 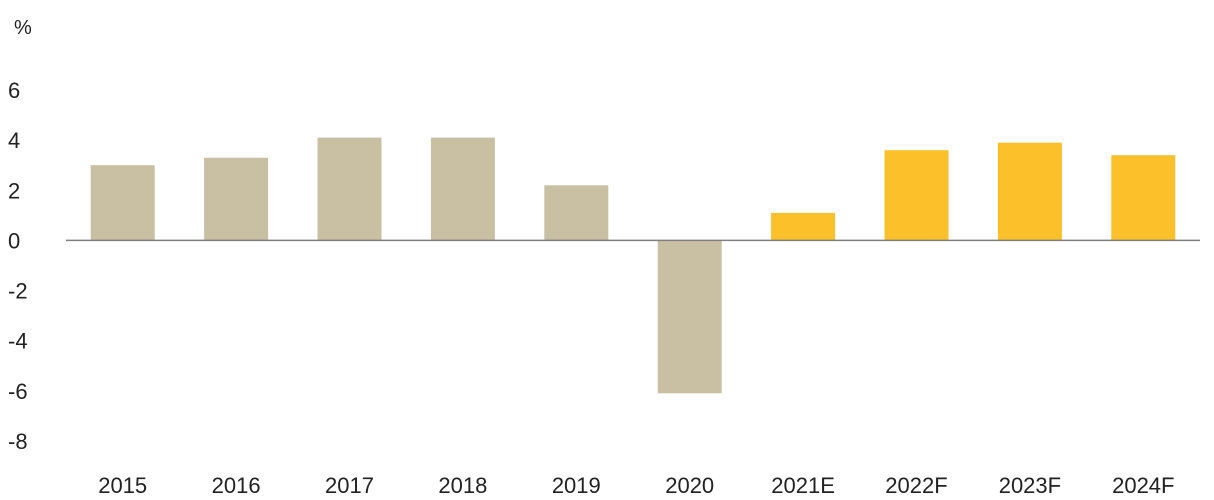 What do you see at coordinates (18, 441) in the screenshot?
I see `y-tick-label: -8` at bounding box center [18, 441].